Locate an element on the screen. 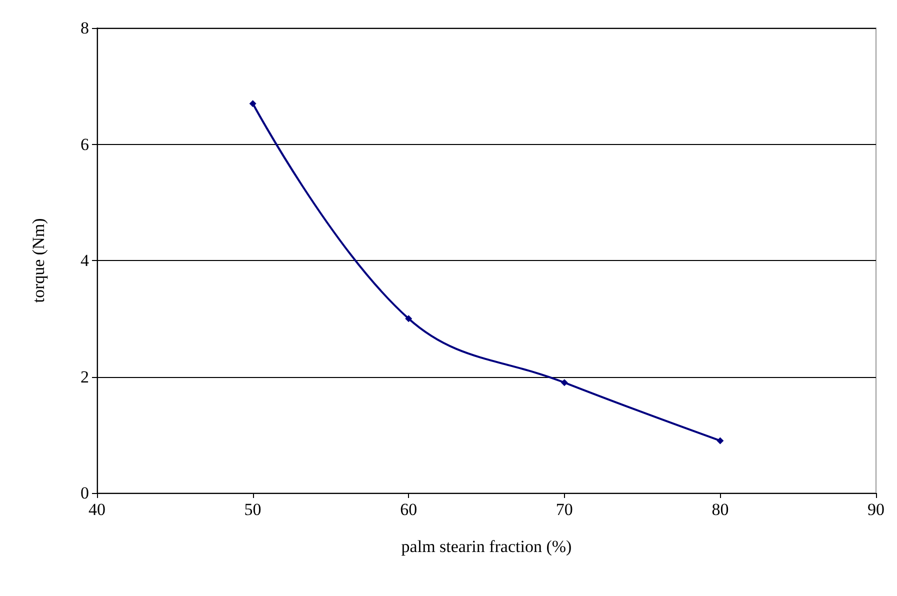  x-tick-label: 50 is located at coordinates (253, 509).